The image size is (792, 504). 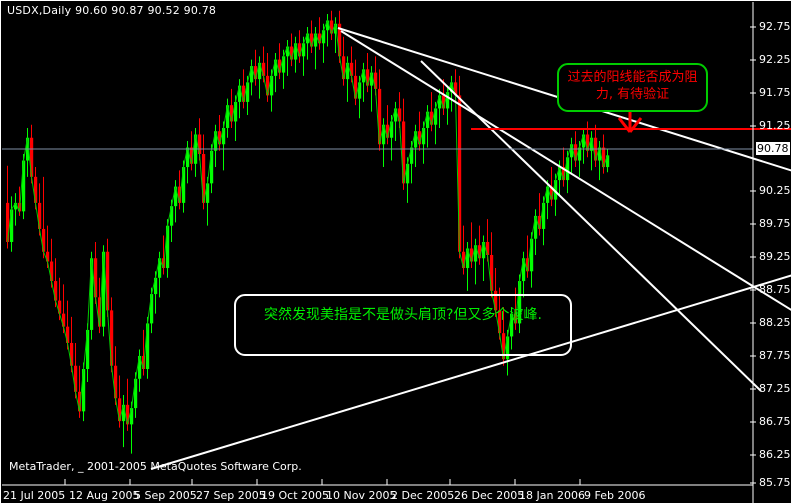 What do you see at coordinates (775, 482) in the screenshot?
I see `price-tick-label: 85.75` at bounding box center [775, 482].